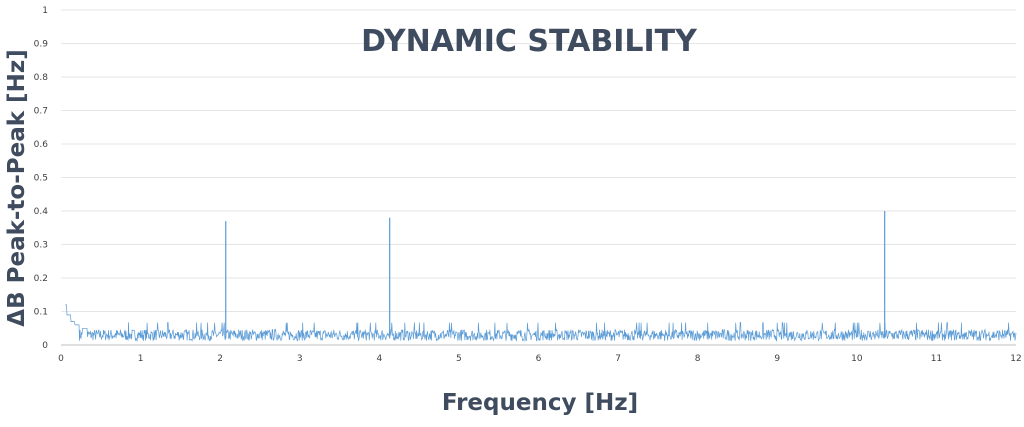  I want to click on x-tick-3: 3, so click(300, 359).